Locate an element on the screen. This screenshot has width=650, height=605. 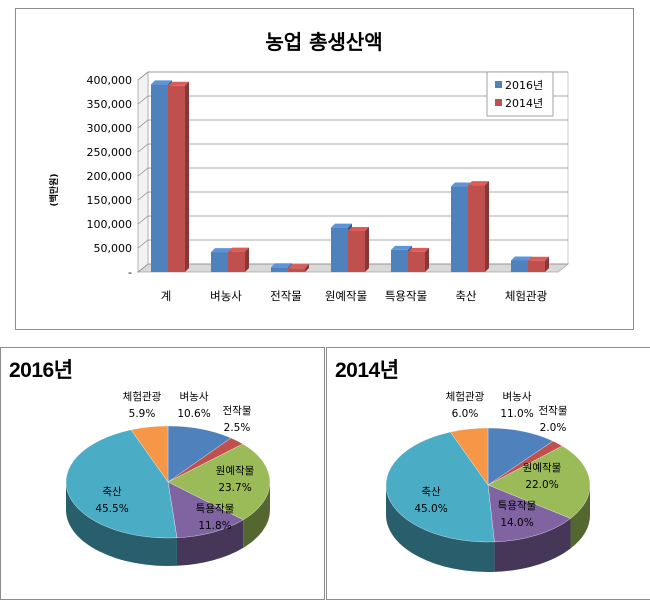
legend-swatch-2016 is located at coordinates (498, 84).